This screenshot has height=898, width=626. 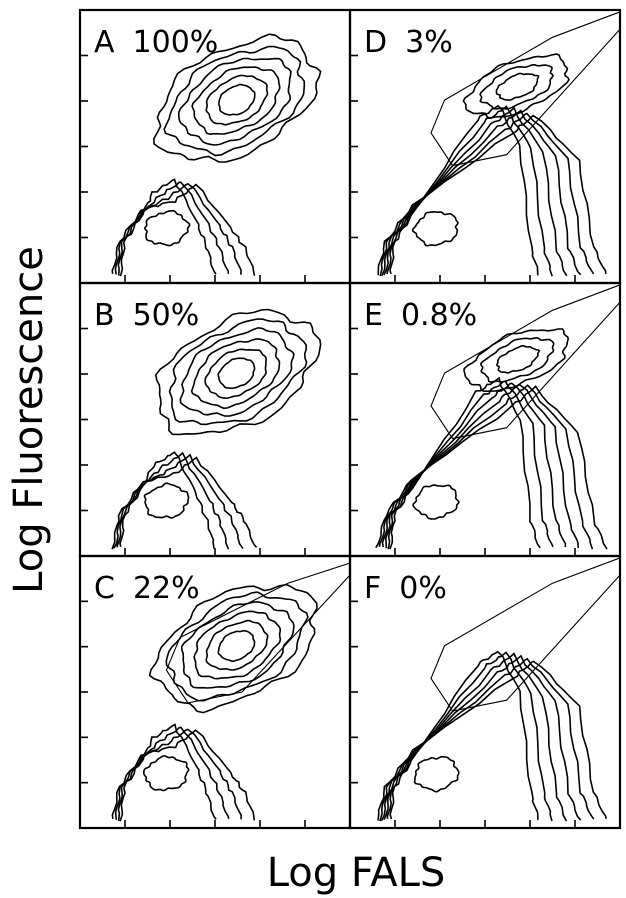 What do you see at coordinates (166, 315) in the screenshot?
I see `panel-percent: 50%` at bounding box center [166, 315].